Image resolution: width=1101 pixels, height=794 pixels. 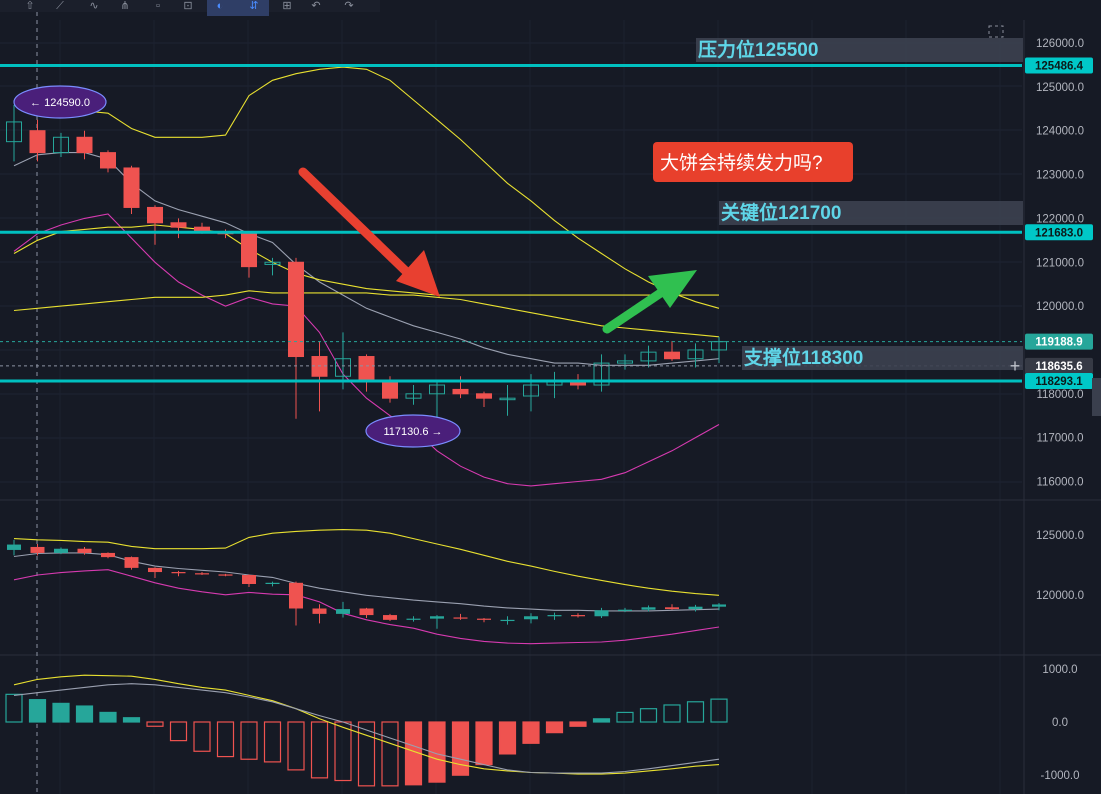 What do you see at coordinates (1096, 397) in the screenshot?
I see `scroll-handle` at bounding box center [1096, 397].